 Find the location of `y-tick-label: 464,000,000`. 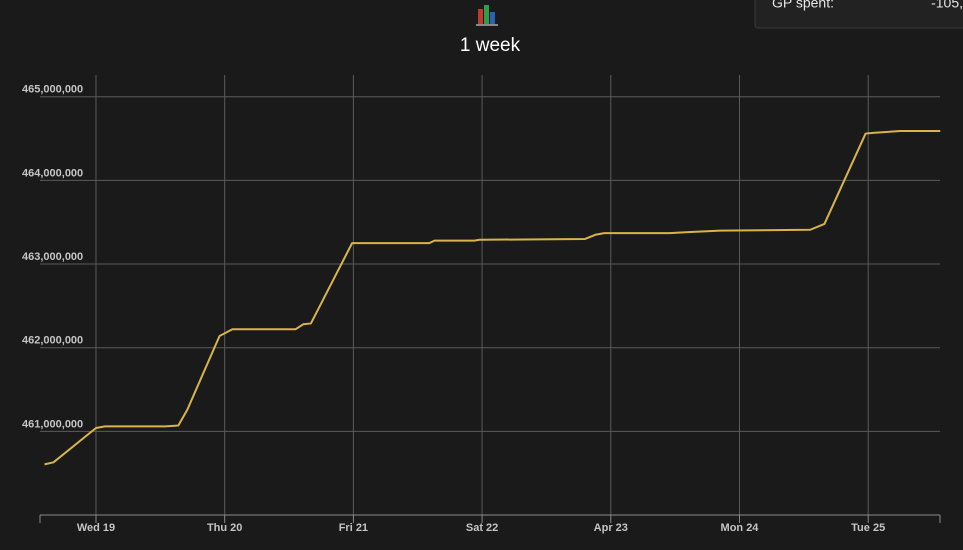

y-tick-label: 464,000,000 is located at coordinates (52, 173).